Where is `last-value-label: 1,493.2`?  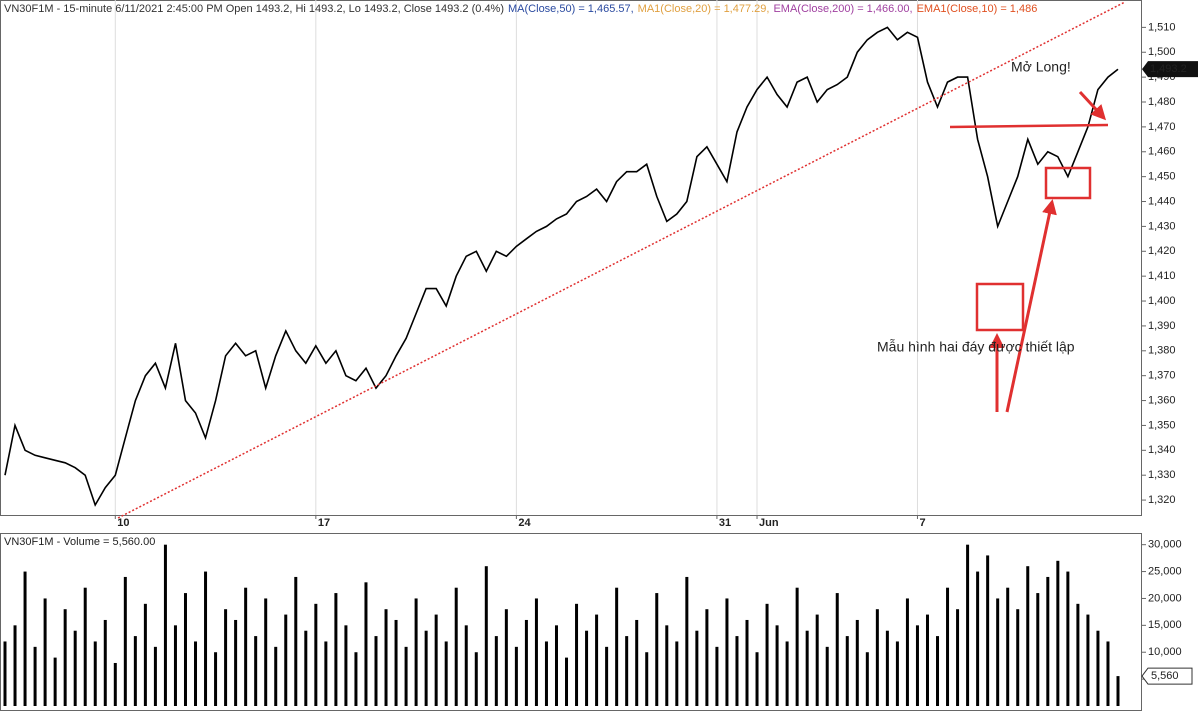
last-value-label: 1,493.2 is located at coordinates (1168, 69).